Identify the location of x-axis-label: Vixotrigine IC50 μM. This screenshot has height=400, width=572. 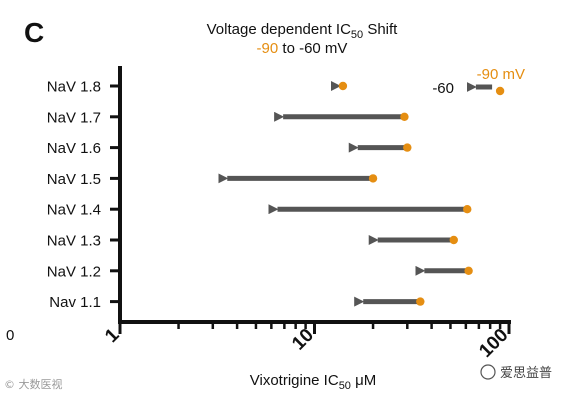
(313, 382).